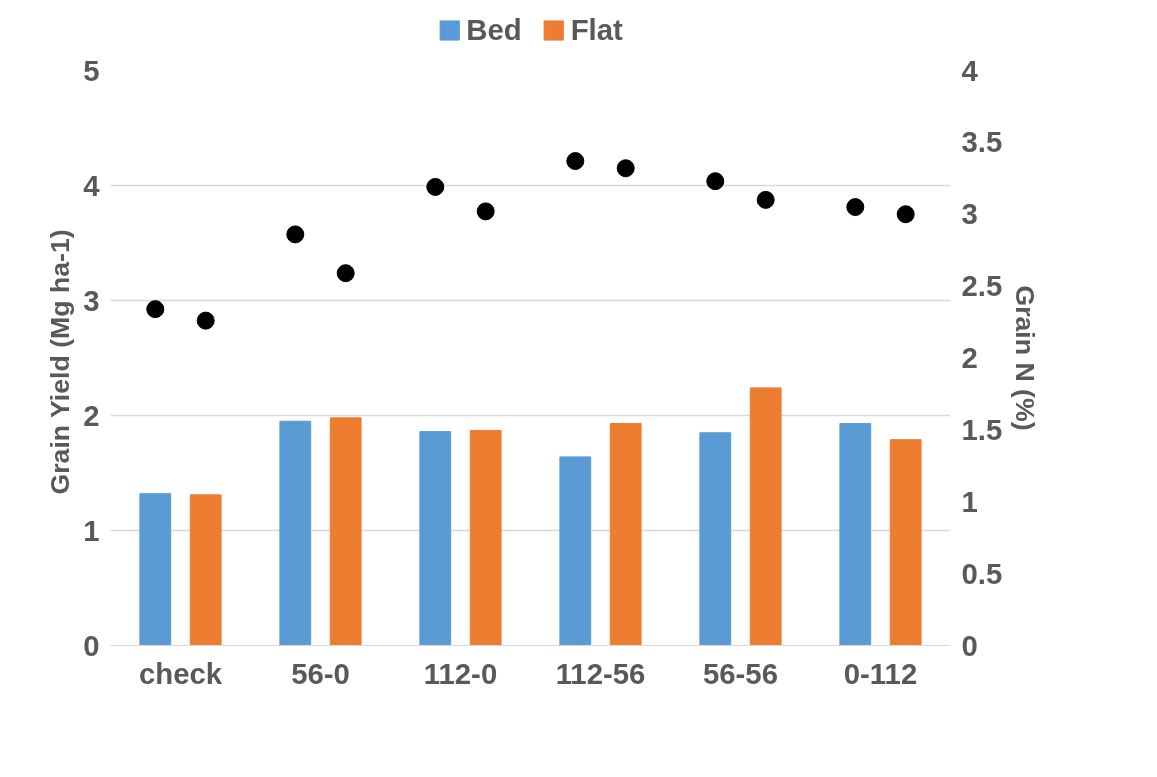  Describe the element at coordinates (740, 673) in the screenshot. I see `x-tick-label: 56-56` at that location.